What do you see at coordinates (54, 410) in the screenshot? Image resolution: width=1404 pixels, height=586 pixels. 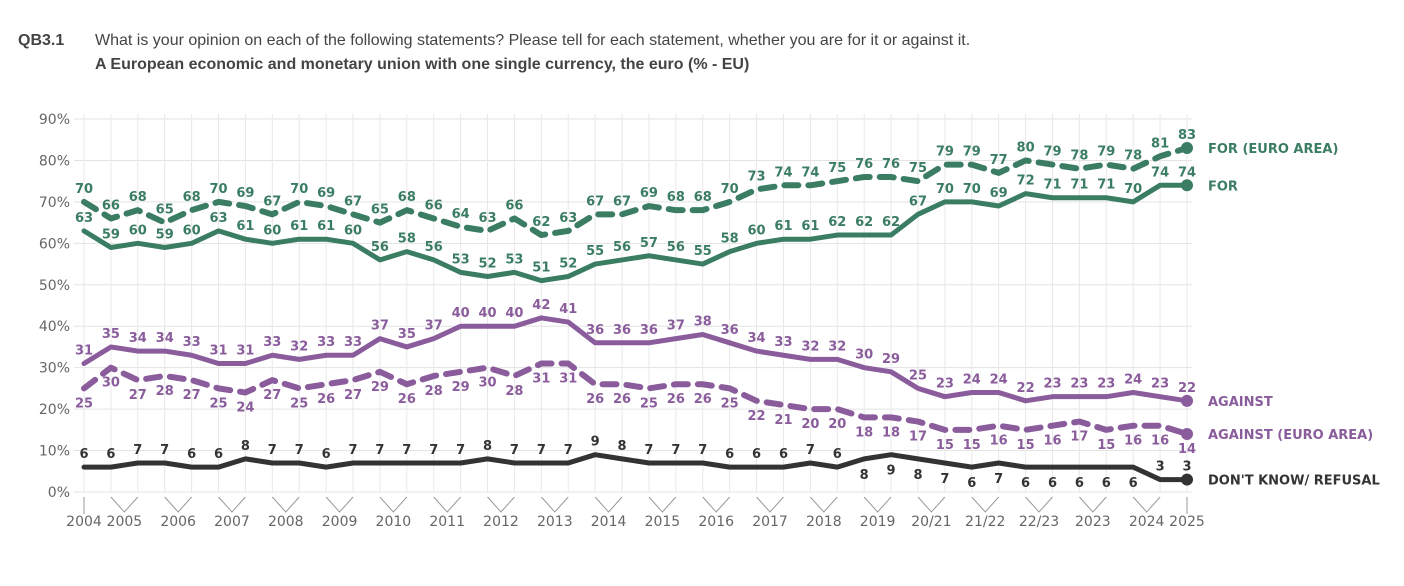 I see `y-tick-label: 20%` at bounding box center [54, 410].